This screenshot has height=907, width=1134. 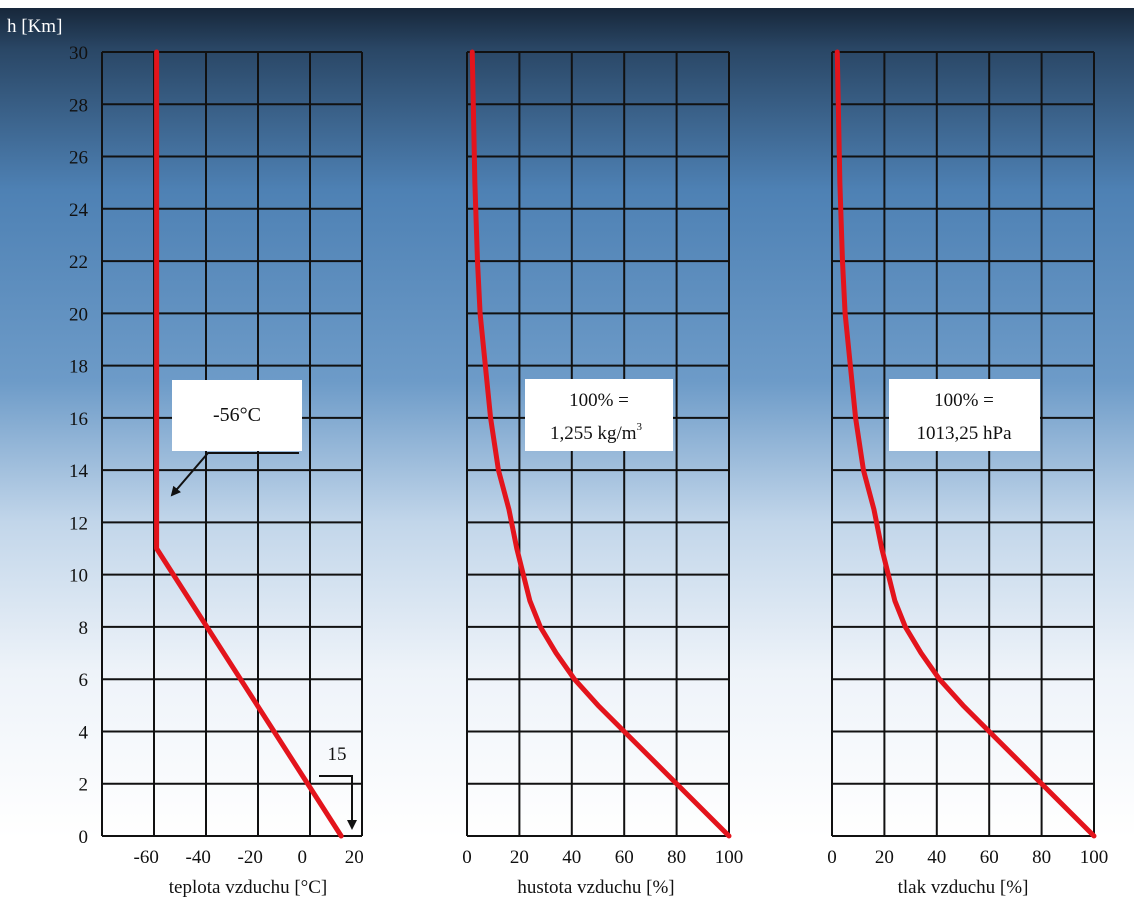 What do you see at coordinates (78, 576) in the screenshot?
I see `y-tick-label: 10` at bounding box center [78, 576].